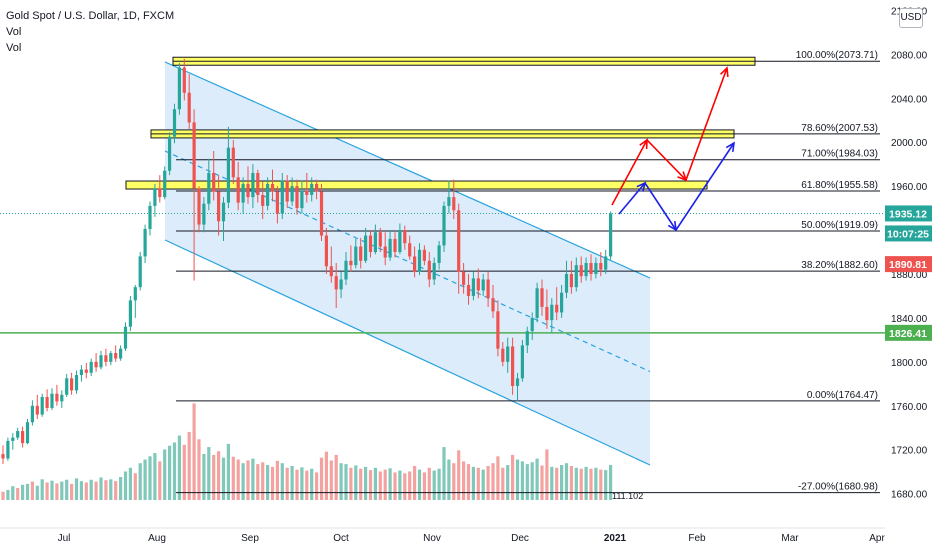 The image size is (932, 555). Describe the element at coordinates (250, 538) in the screenshot. I see `time-tick-label: Sep` at that location.